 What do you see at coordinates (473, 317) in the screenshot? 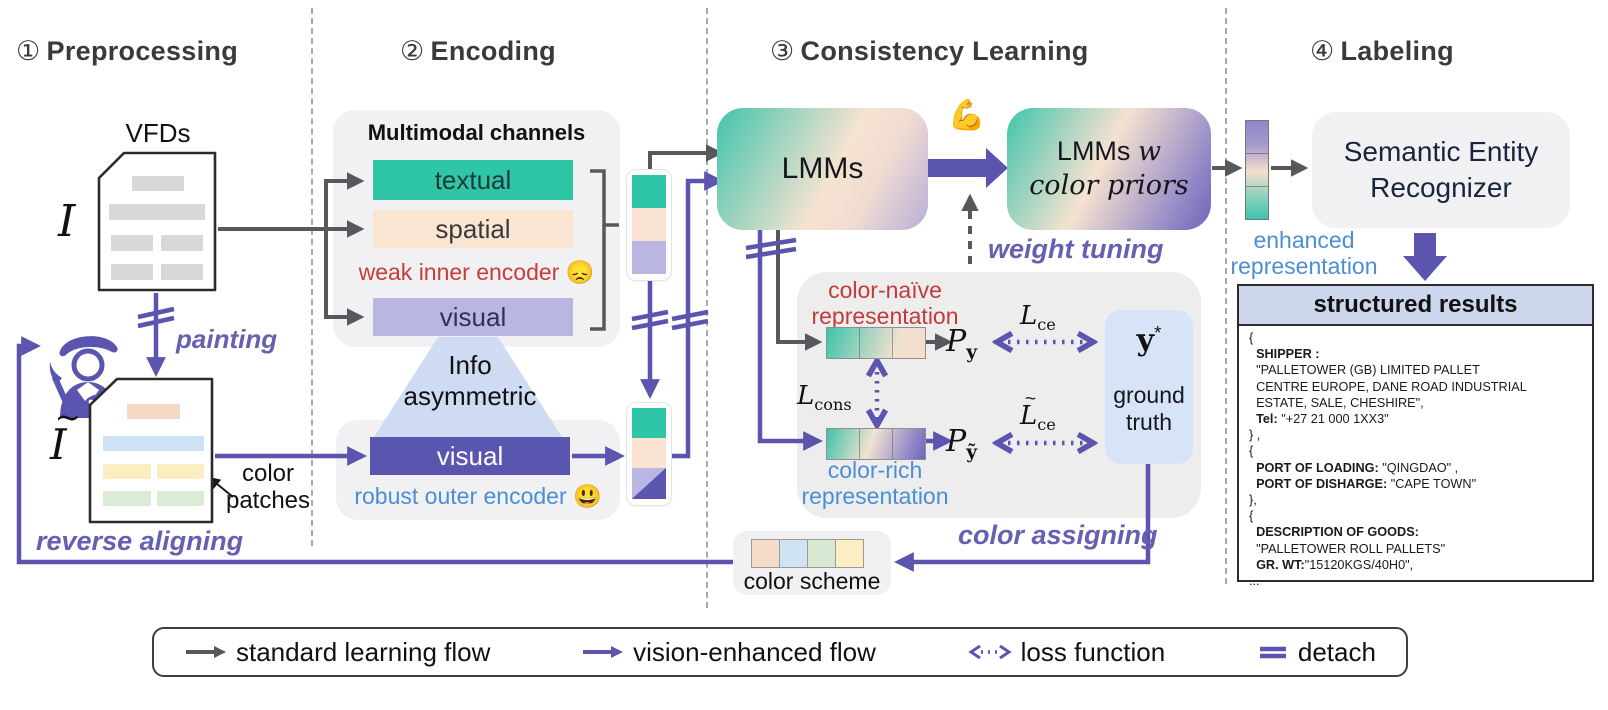
I see `channel-visual-inner: visual` at bounding box center [473, 317].